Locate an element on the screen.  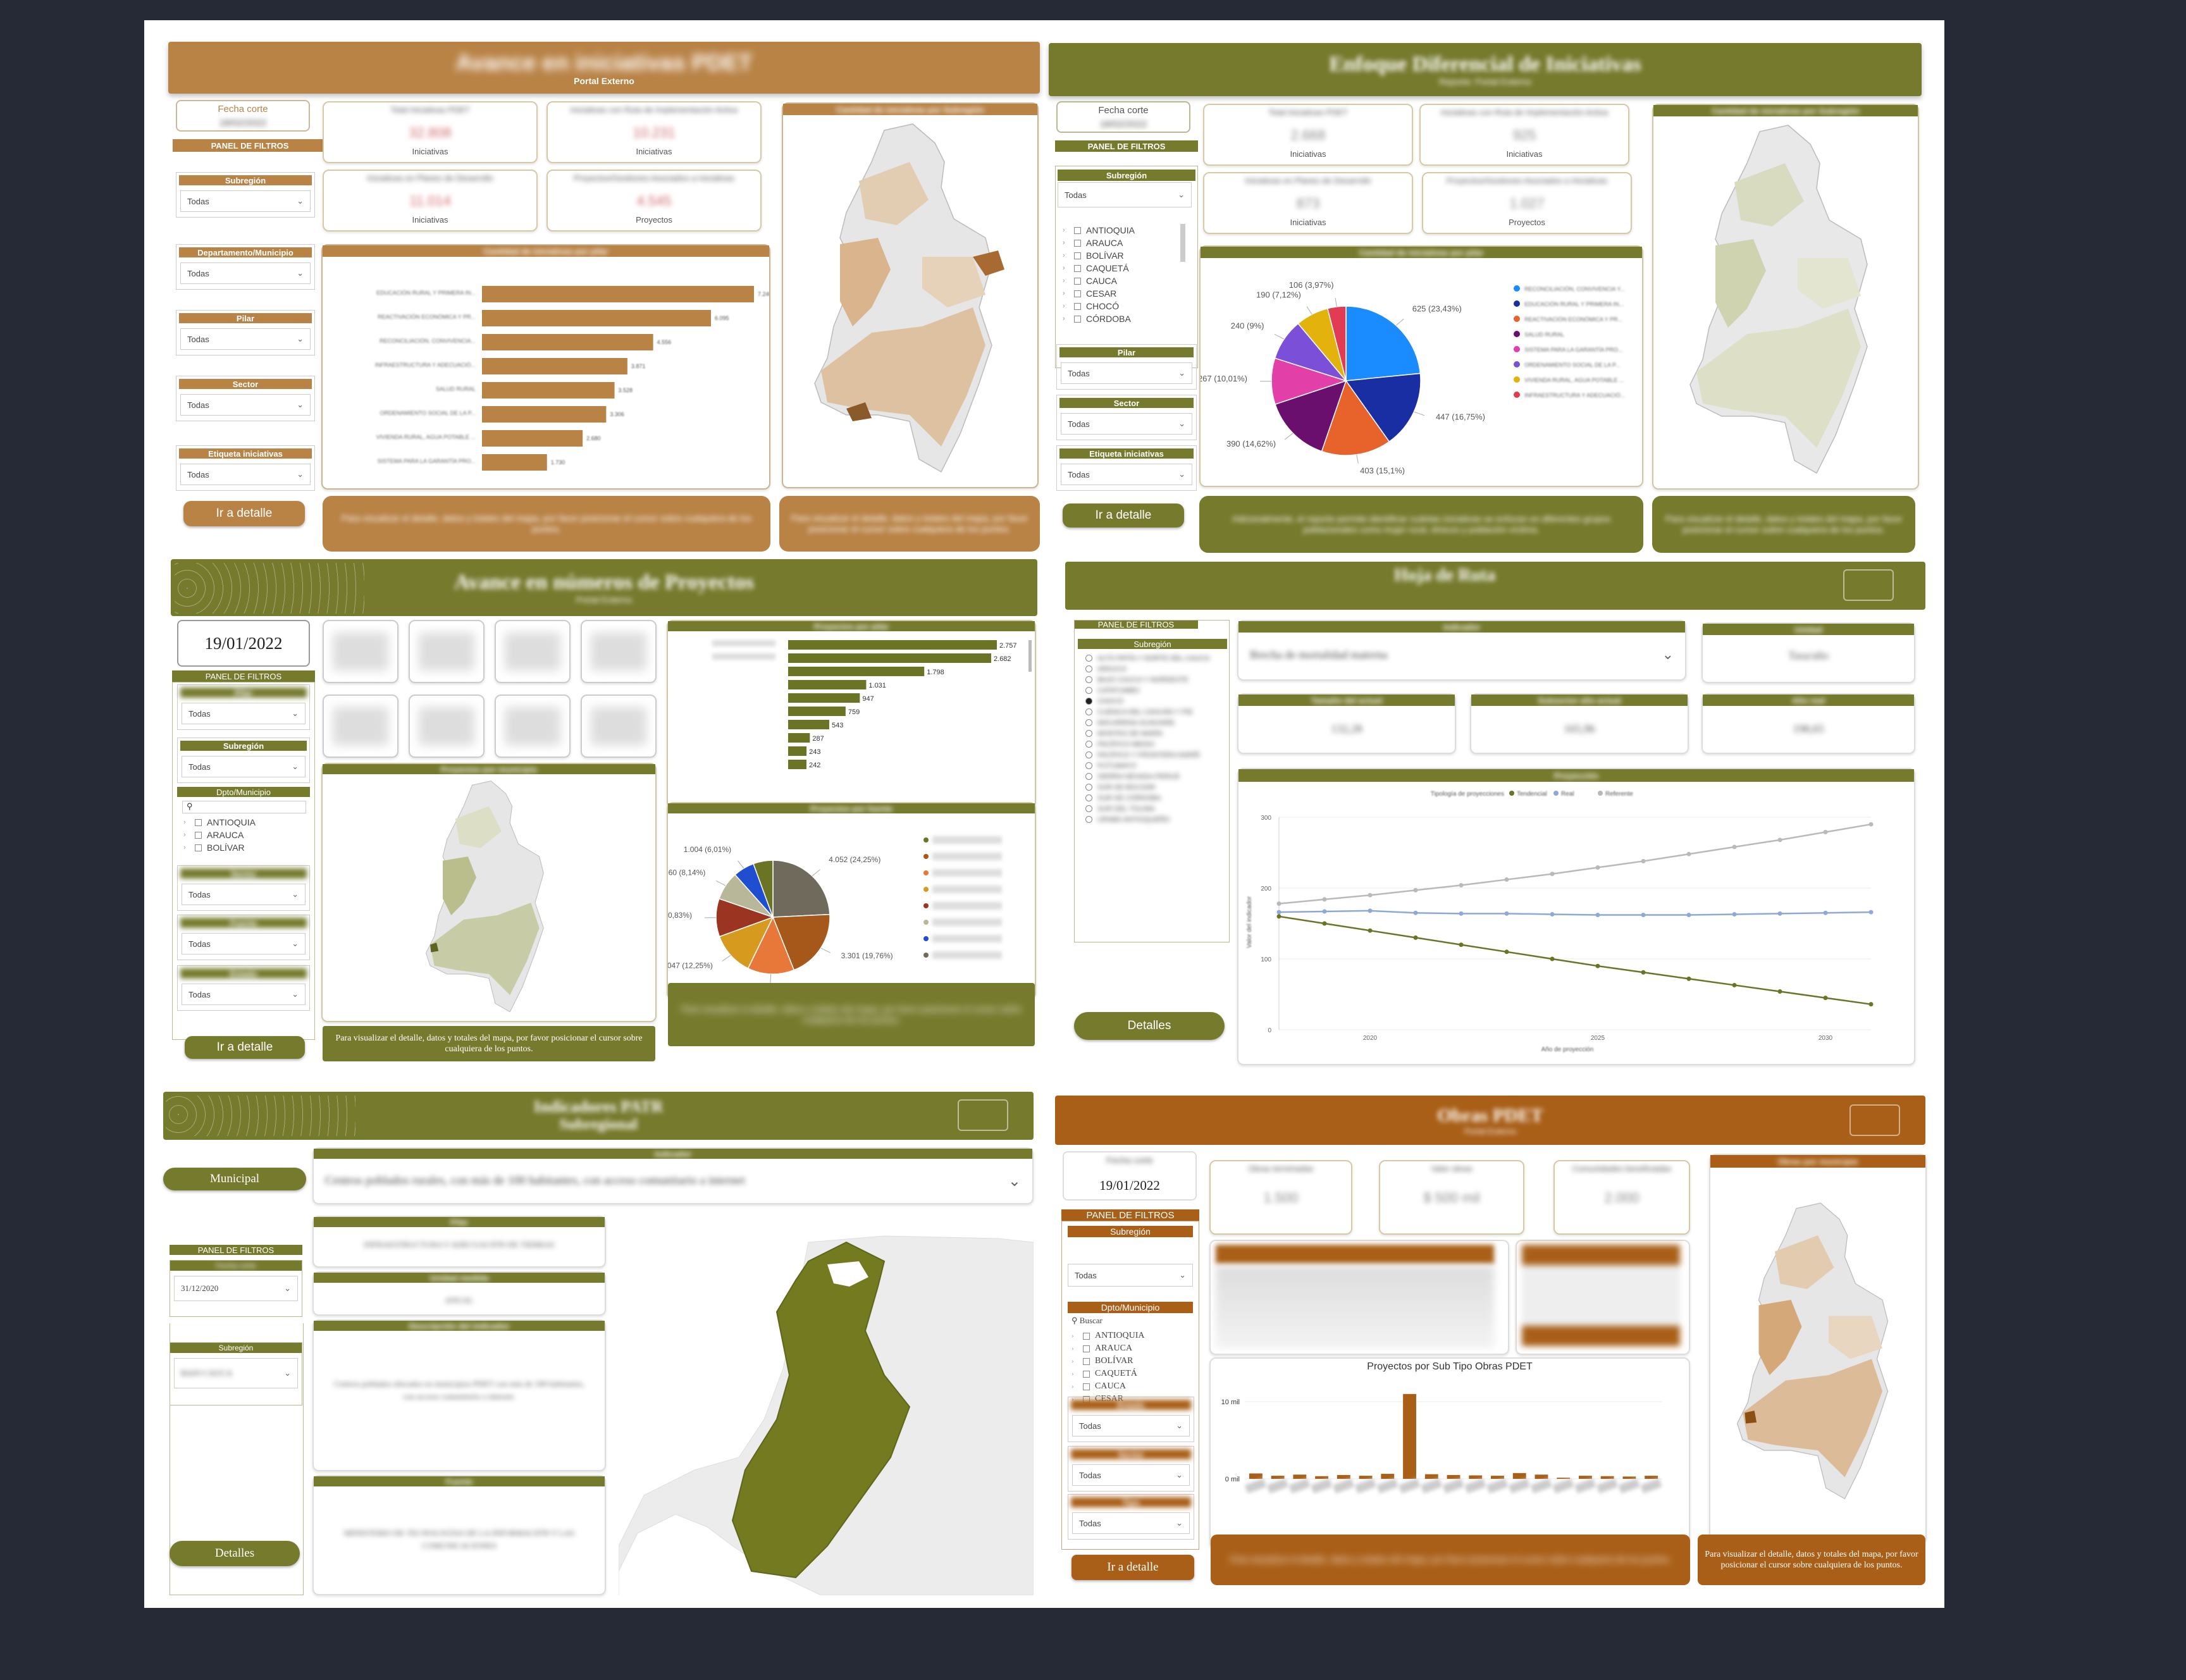
panel2-colombia-map is located at coordinates (1785, 302).